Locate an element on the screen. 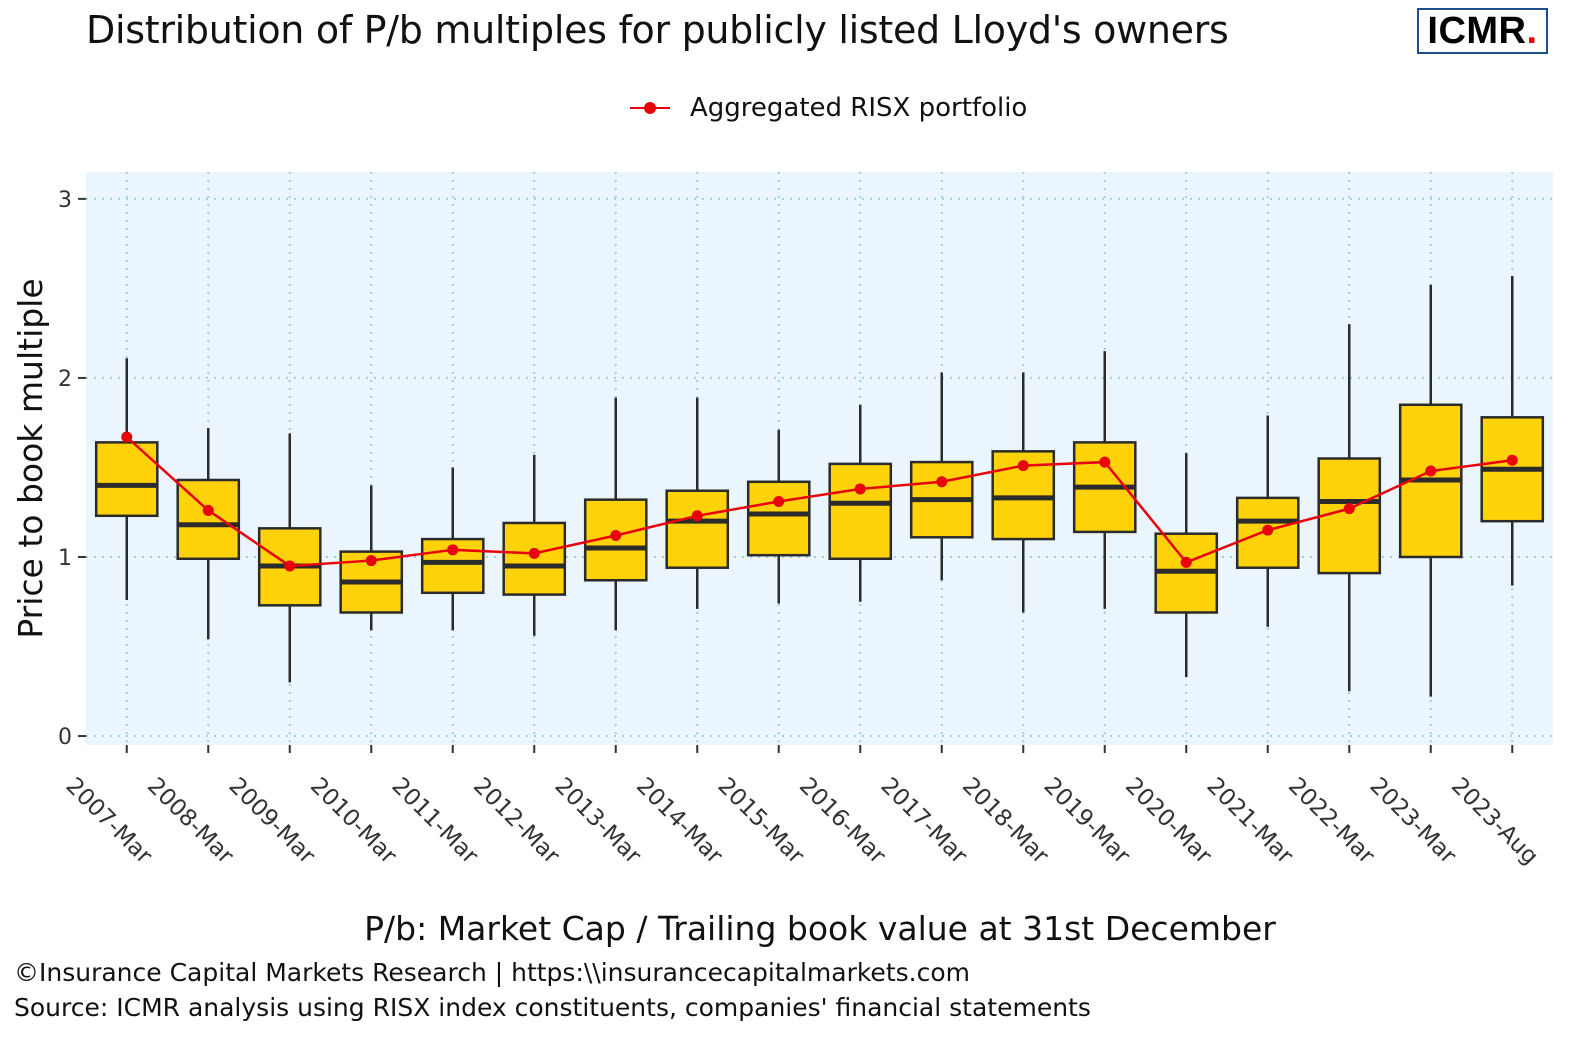  x-tick-label: 2008-Mar is located at coordinates (190, 821).